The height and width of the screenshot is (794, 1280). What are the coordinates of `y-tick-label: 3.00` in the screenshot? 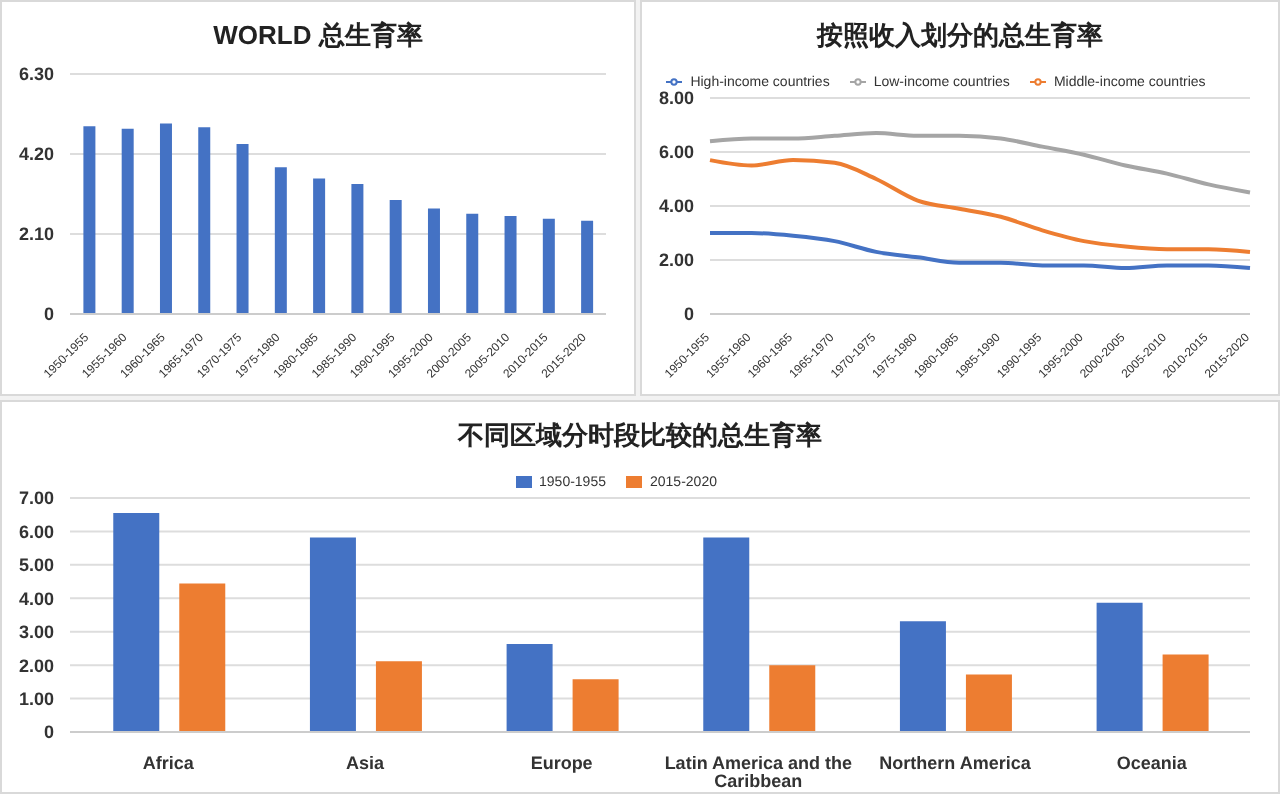 It's located at (36, 632).